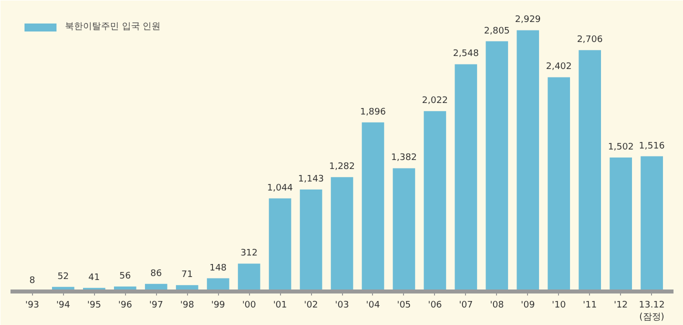 The width and height of the screenshot is (683, 325). Describe the element at coordinates (342, 167) in the screenshot. I see `data-label: 1,282` at that location.